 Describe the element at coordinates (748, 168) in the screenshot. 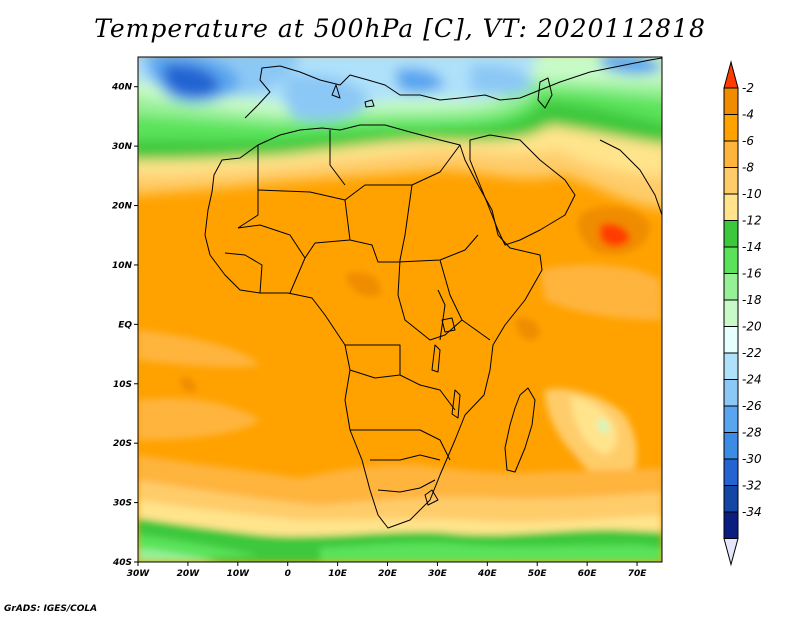

I see `colorbar-label: -8` at that location.